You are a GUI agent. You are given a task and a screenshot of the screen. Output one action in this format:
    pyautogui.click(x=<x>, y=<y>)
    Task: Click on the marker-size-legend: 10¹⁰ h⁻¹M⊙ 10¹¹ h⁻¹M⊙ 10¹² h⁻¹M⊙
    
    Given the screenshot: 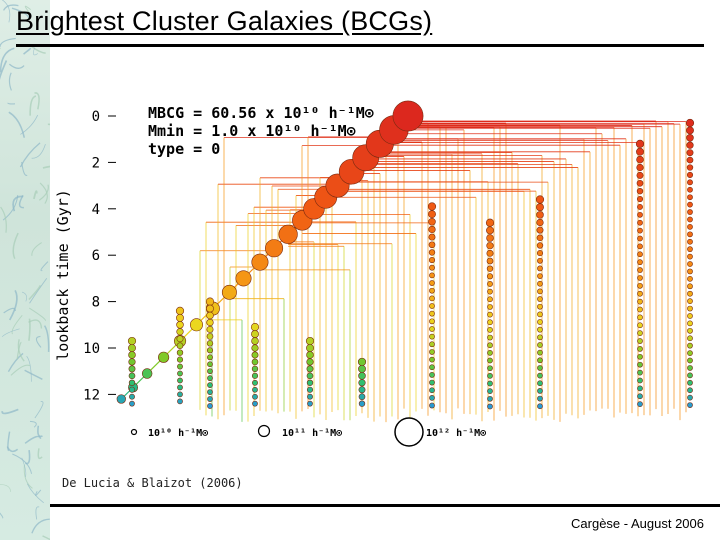 What is the action you would take?
    pyautogui.click(x=308, y=432)
    